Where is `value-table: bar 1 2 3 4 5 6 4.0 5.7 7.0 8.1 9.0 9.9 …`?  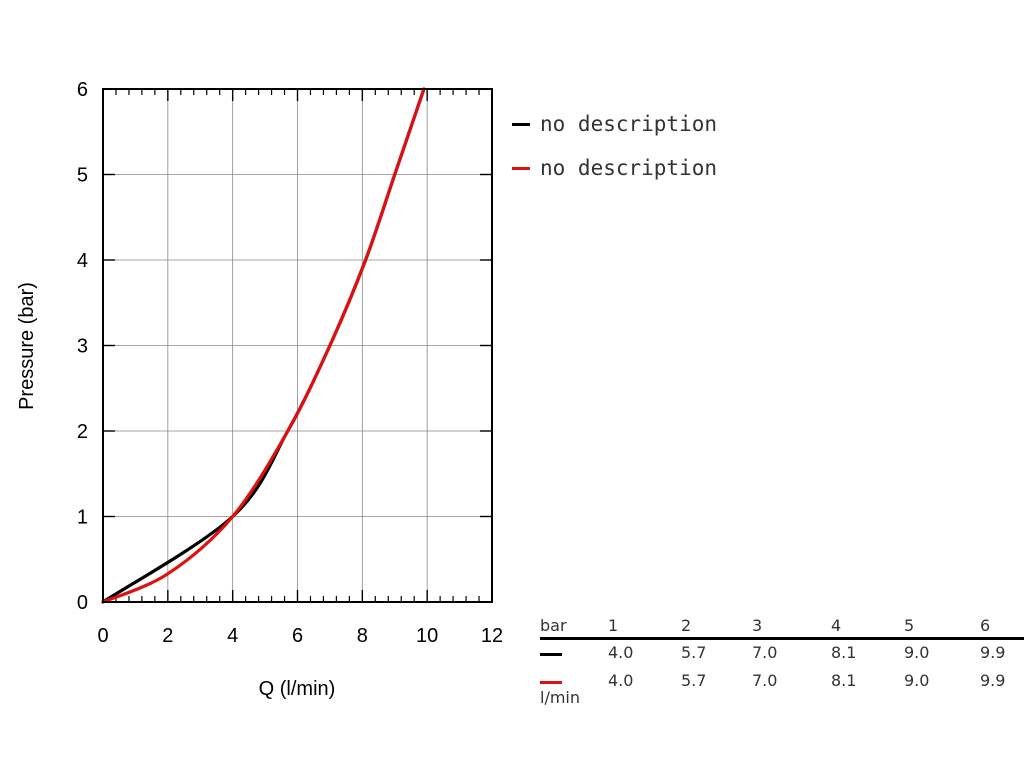
value-table: bar 1 2 3 4 5 6 4.0 5.7 7.0 8.1 9.0 9.9 … is located at coordinates (782, 655).